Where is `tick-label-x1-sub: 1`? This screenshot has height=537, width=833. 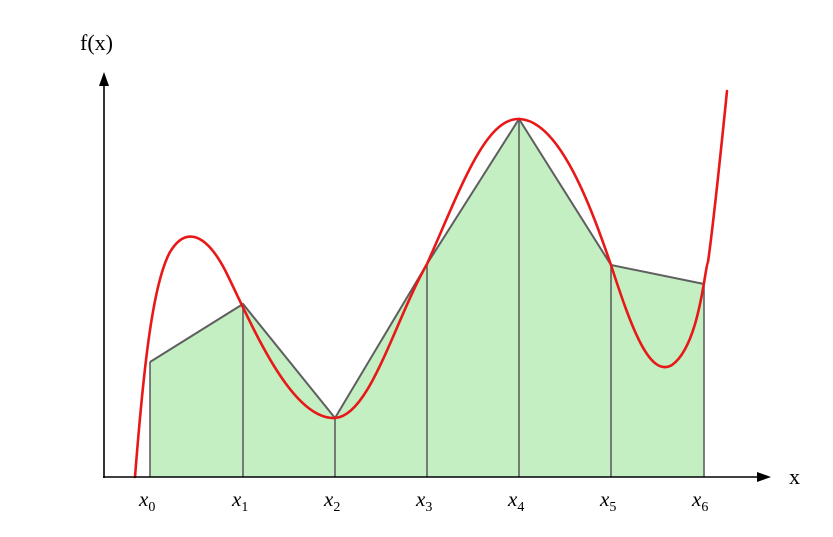
tick-label-x1-sub: 1 is located at coordinates (244, 507).